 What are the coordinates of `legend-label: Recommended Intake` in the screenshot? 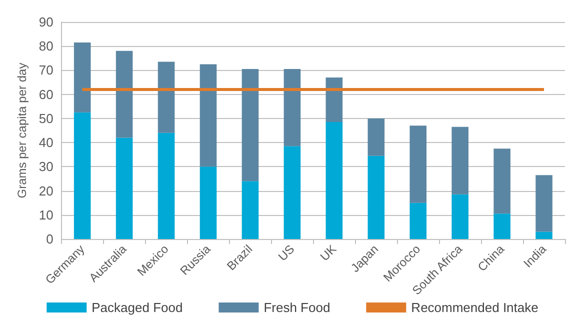 It's located at (474, 307).